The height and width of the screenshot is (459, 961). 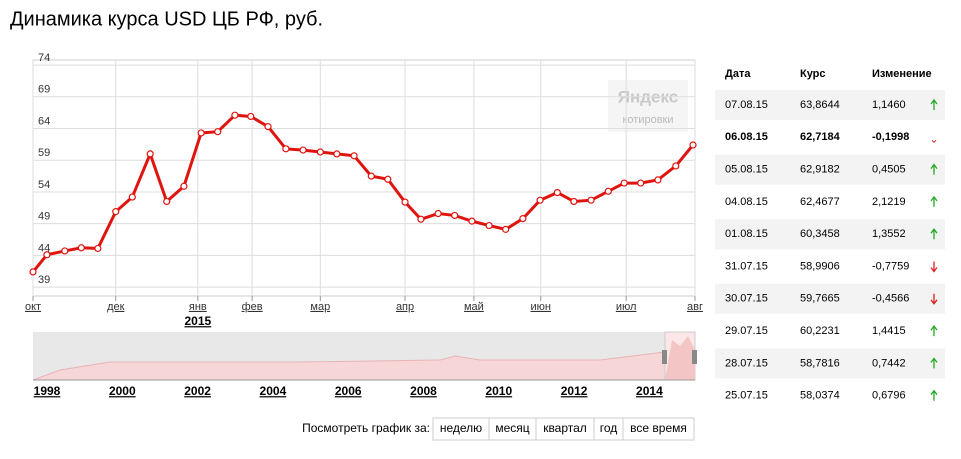 I want to click on table-cell: -0,1998, so click(x=890, y=137).